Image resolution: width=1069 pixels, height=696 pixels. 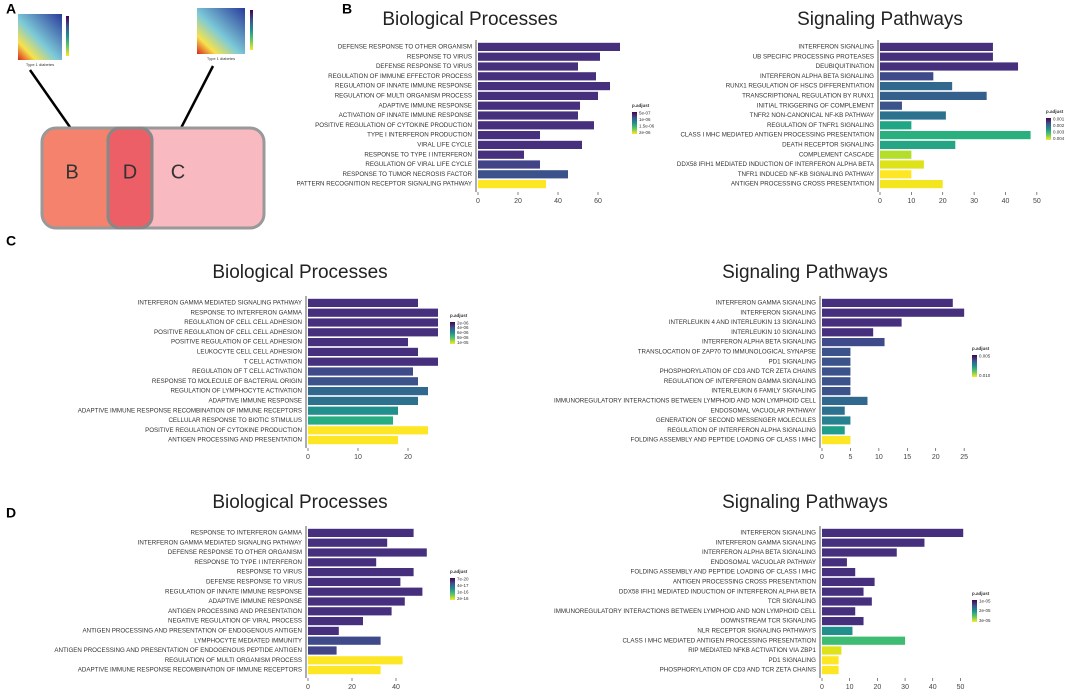 I want to click on category-label: REGULATION OF MULTI ORGANISM PROCESS, so click(x=403, y=96).